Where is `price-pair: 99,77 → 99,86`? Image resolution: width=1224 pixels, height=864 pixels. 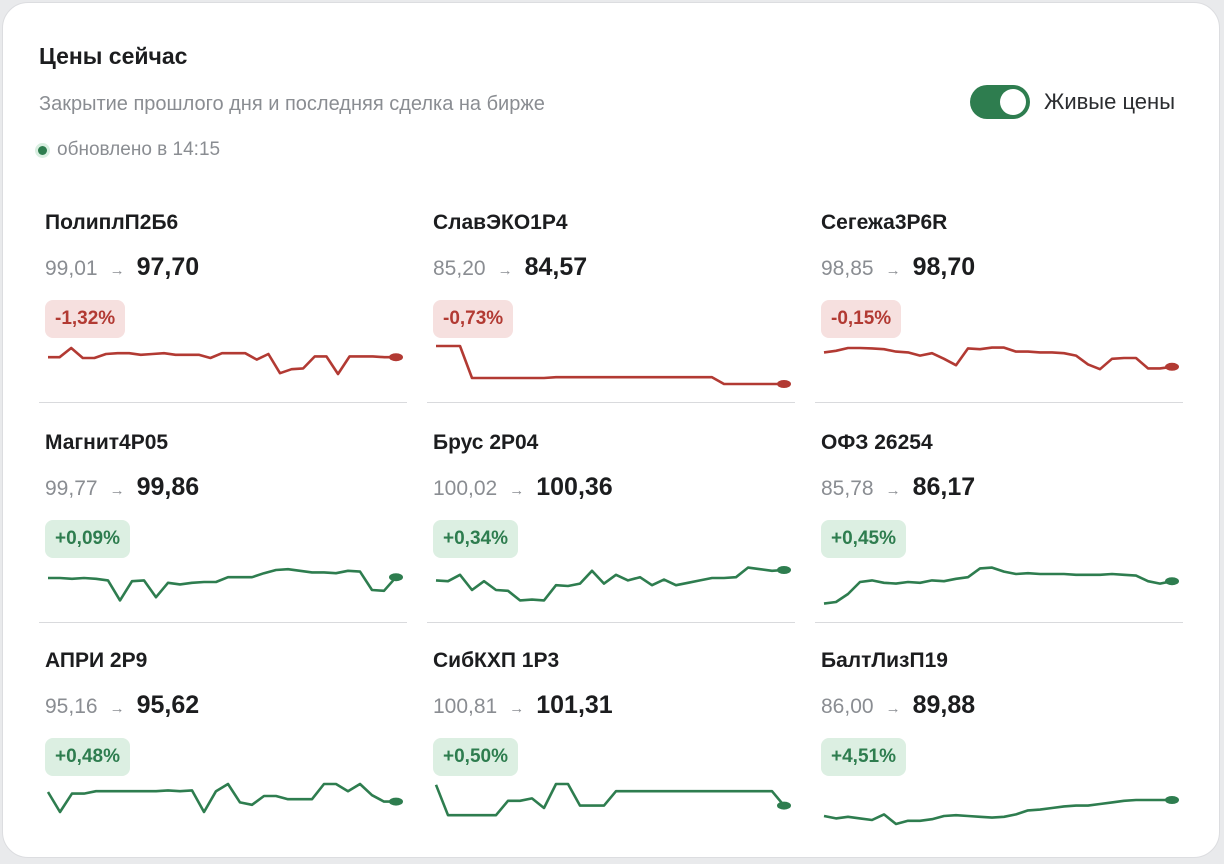
price-pair: 99,77 → 99,86 is located at coordinates (122, 487).